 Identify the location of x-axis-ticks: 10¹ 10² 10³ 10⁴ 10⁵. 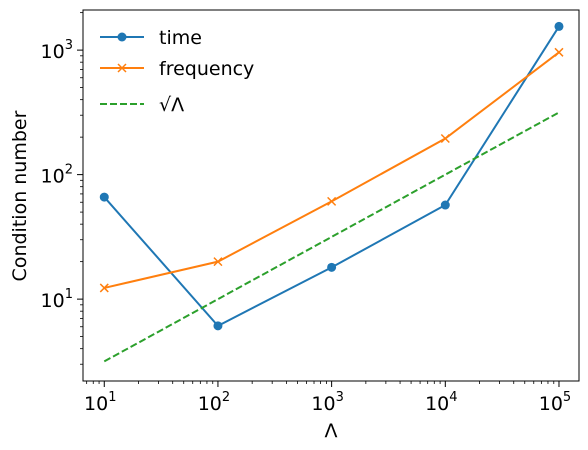
(327, 398).